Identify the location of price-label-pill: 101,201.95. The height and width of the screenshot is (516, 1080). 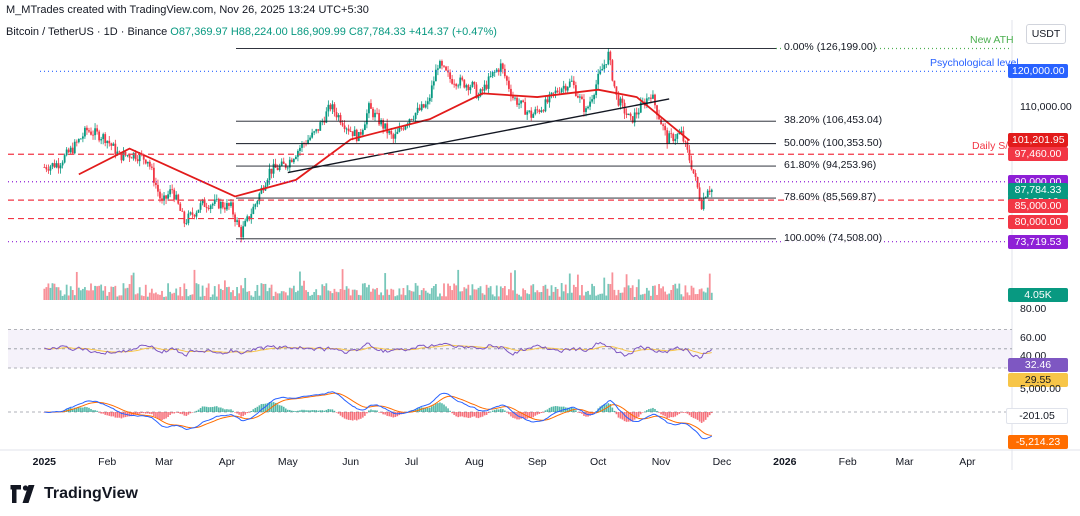
(1038, 140).